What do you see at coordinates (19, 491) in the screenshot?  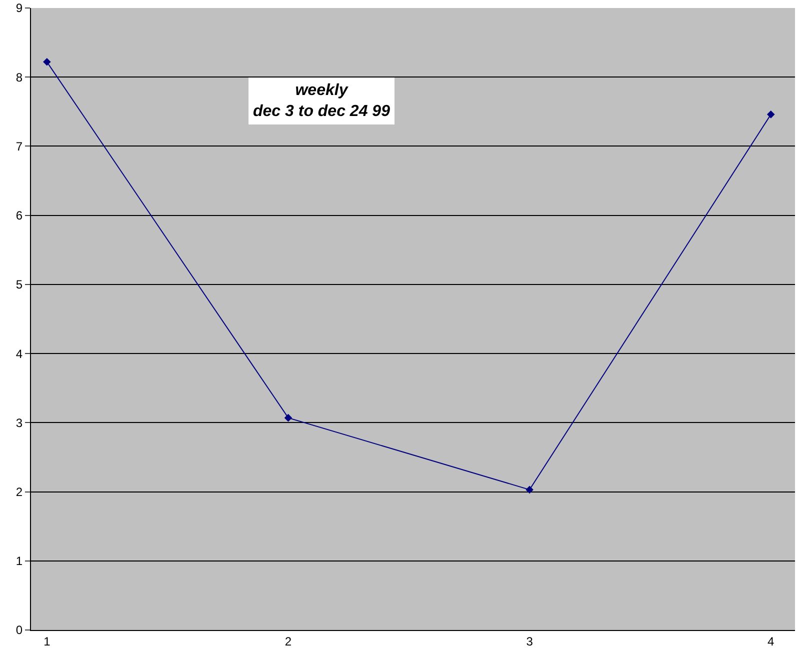 I see `y-tick-label: 2` at bounding box center [19, 491].